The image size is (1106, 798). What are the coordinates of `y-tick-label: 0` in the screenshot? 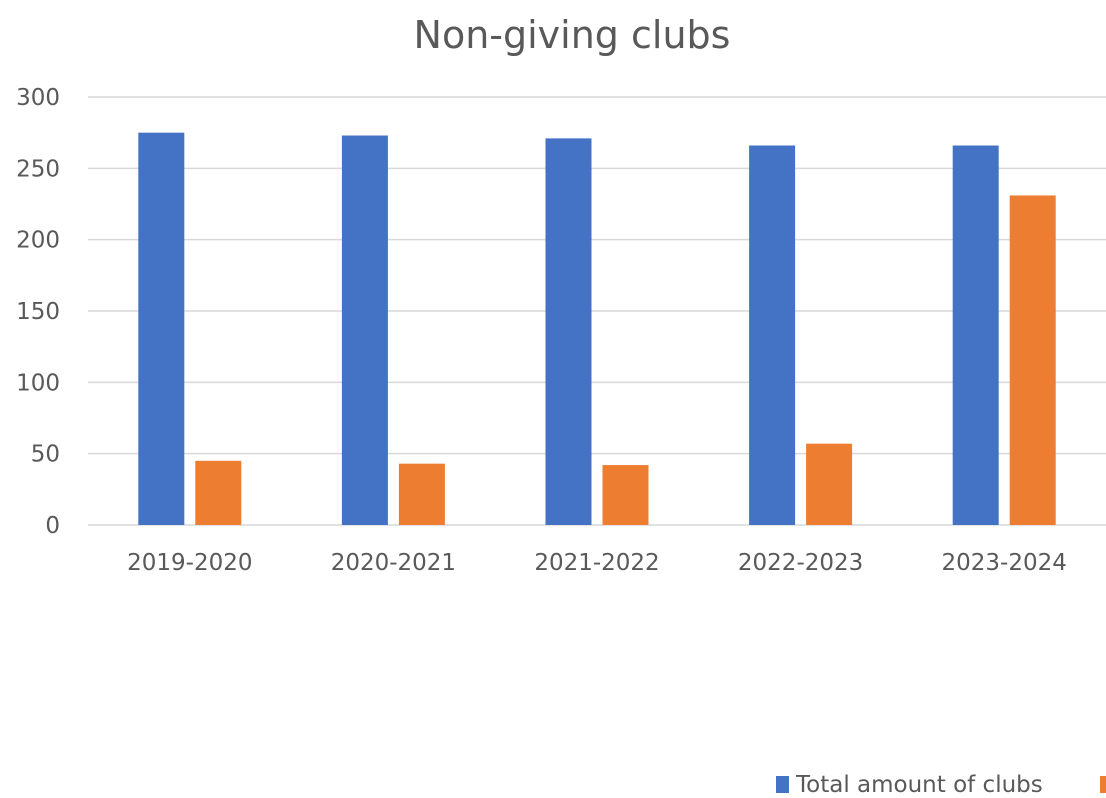 It's located at (52, 526).